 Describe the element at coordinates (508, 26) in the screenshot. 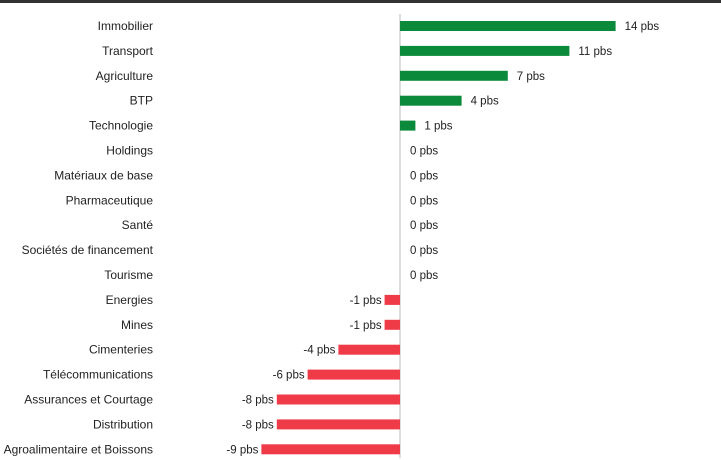

I see `bar-immobilier` at that location.